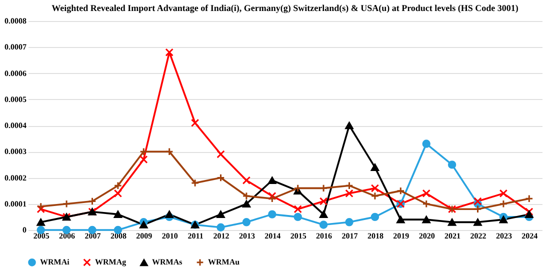 Image resolution: width=550 pixels, height=273 pixels. Describe the element at coordinates (272, 236) in the screenshot. I see `x-tick-label: 2014` at that location.